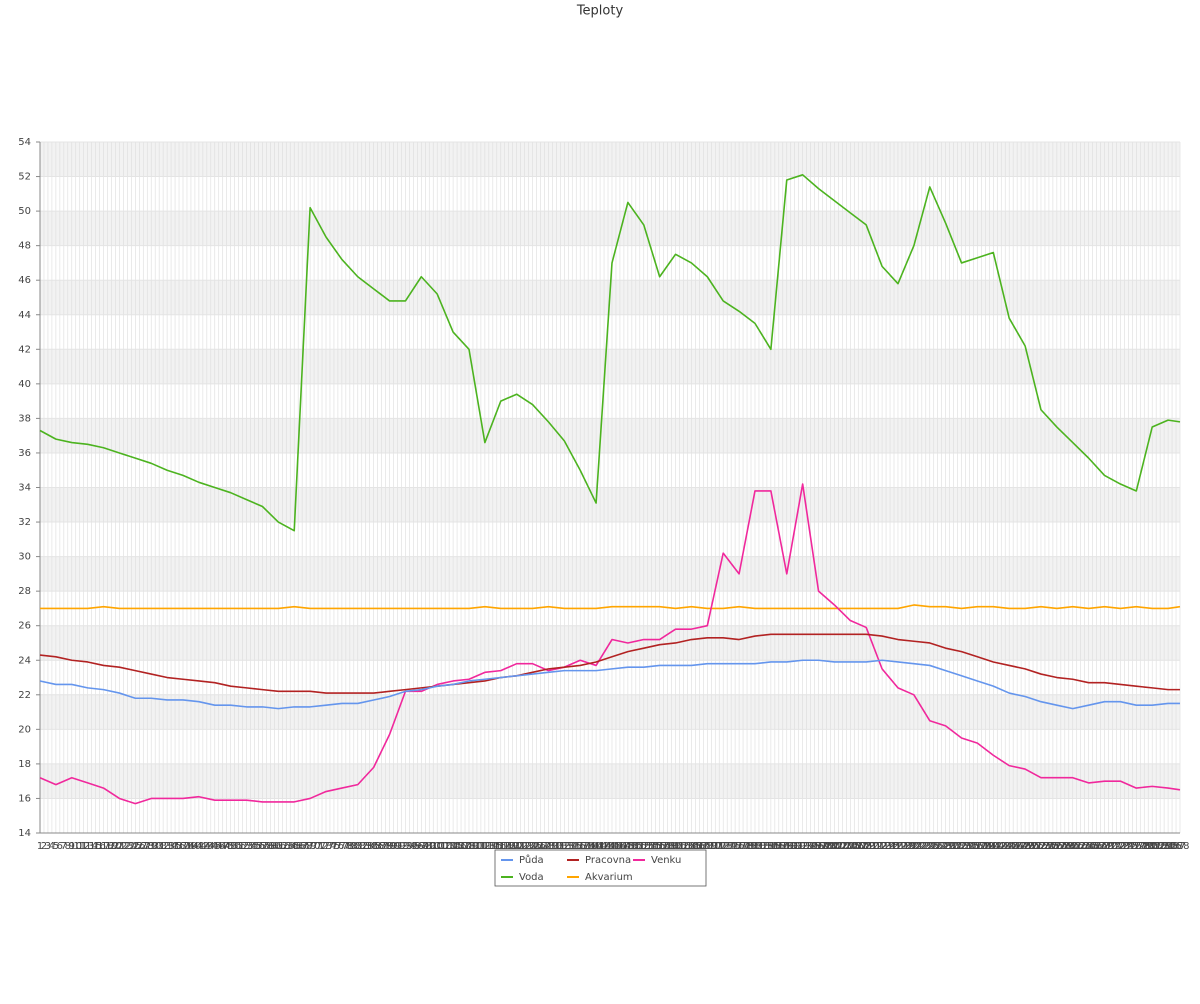 The height and width of the screenshot is (1004, 1200). Describe the element at coordinates (468, 846) in the screenshot. I see `x-tick-label: 109` at that location.